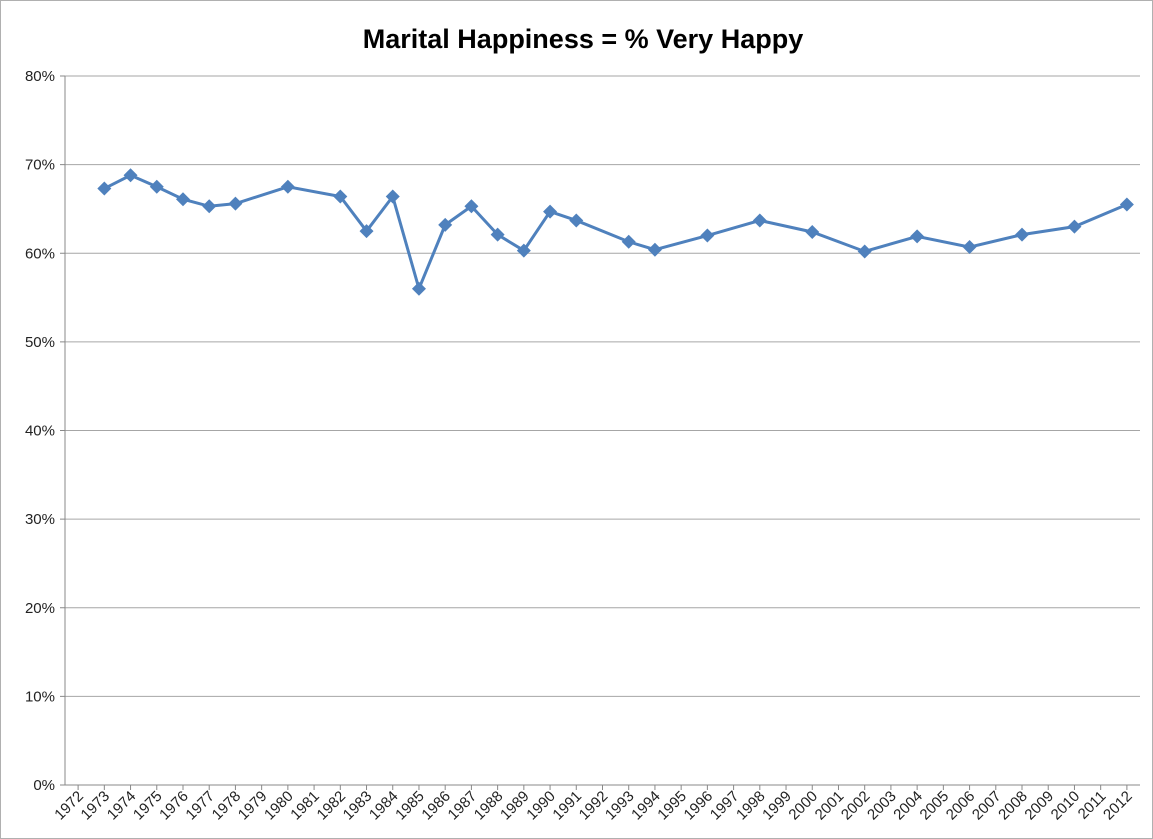 This screenshot has height=839, width=1153. What do you see at coordinates (40, 608) in the screenshot?
I see `y-tick-label: 20%` at bounding box center [40, 608].